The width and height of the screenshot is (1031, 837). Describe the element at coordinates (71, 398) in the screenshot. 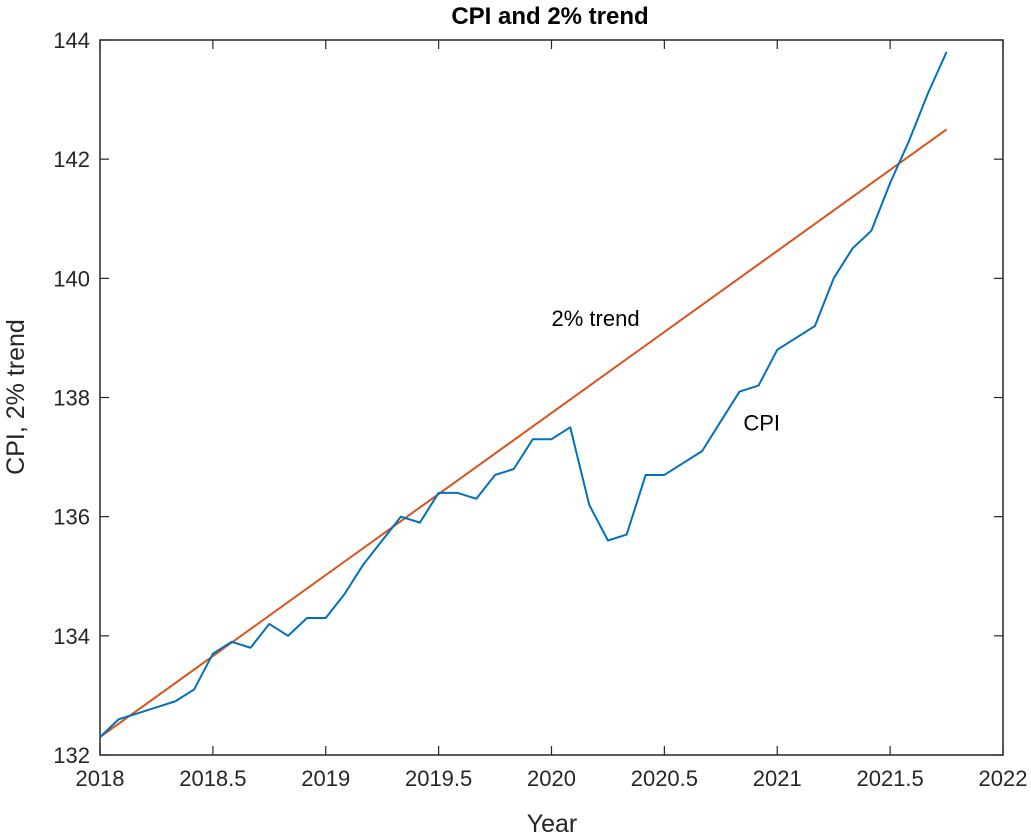

I see `y-tick-label: 138` at that location.